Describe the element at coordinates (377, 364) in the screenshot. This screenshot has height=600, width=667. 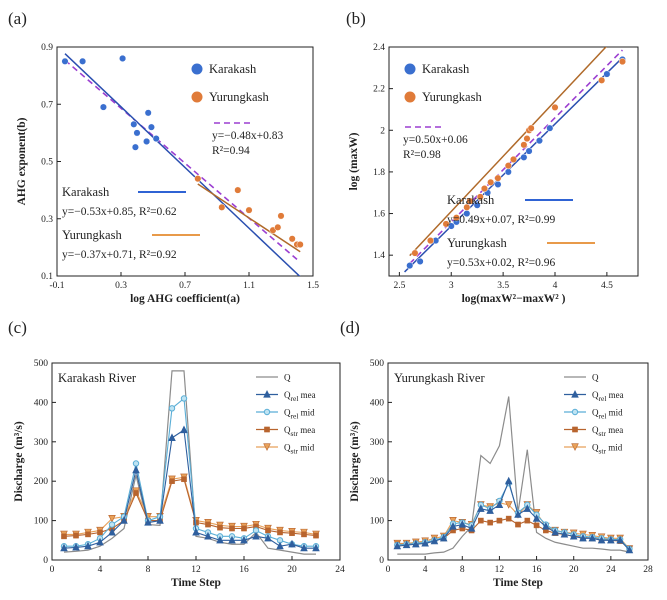
I see `y-tick-label: 500` at that location.